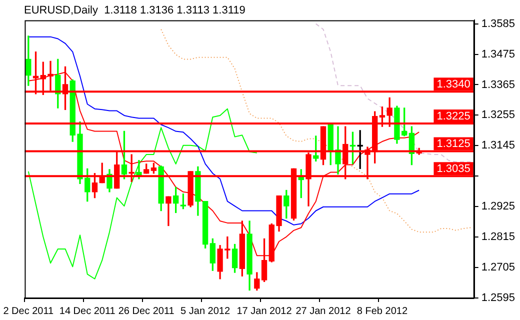  Describe the element at coordinates (498, 115) in the screenshot. I see `y-tick-label: 1.3255` at that location.